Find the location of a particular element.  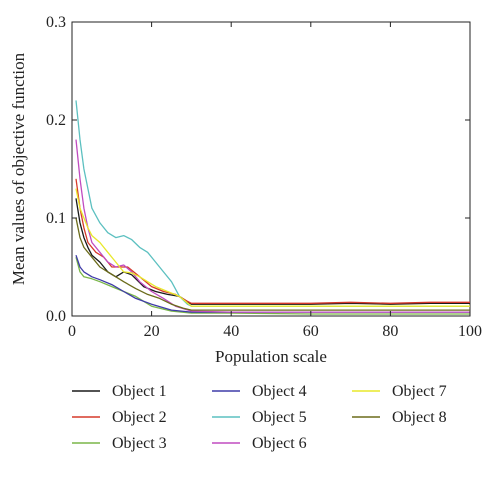

y-axis-label: Mean values of objective function is located at coordinates (18, 168).